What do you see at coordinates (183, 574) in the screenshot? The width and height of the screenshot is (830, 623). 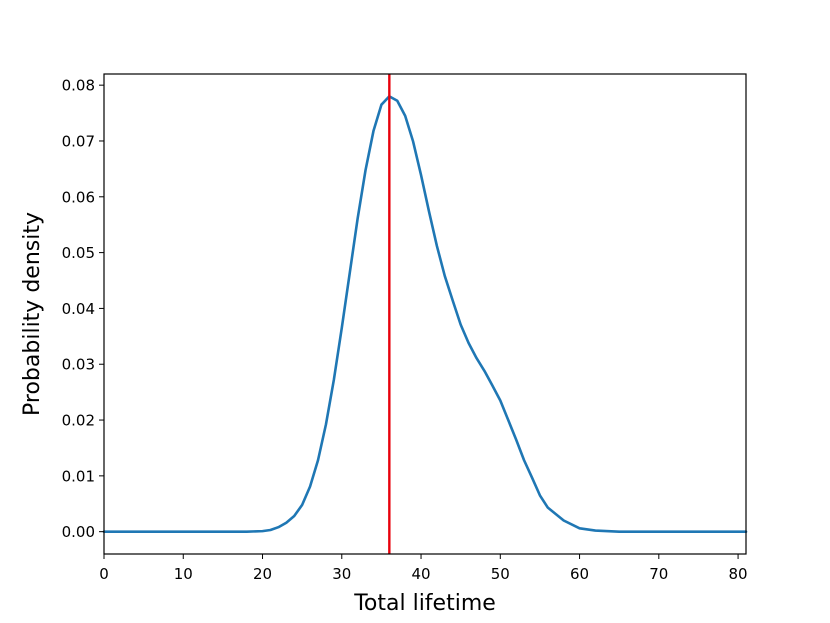 I see `x-tick-label: 10` at bounding box center [183, 574].